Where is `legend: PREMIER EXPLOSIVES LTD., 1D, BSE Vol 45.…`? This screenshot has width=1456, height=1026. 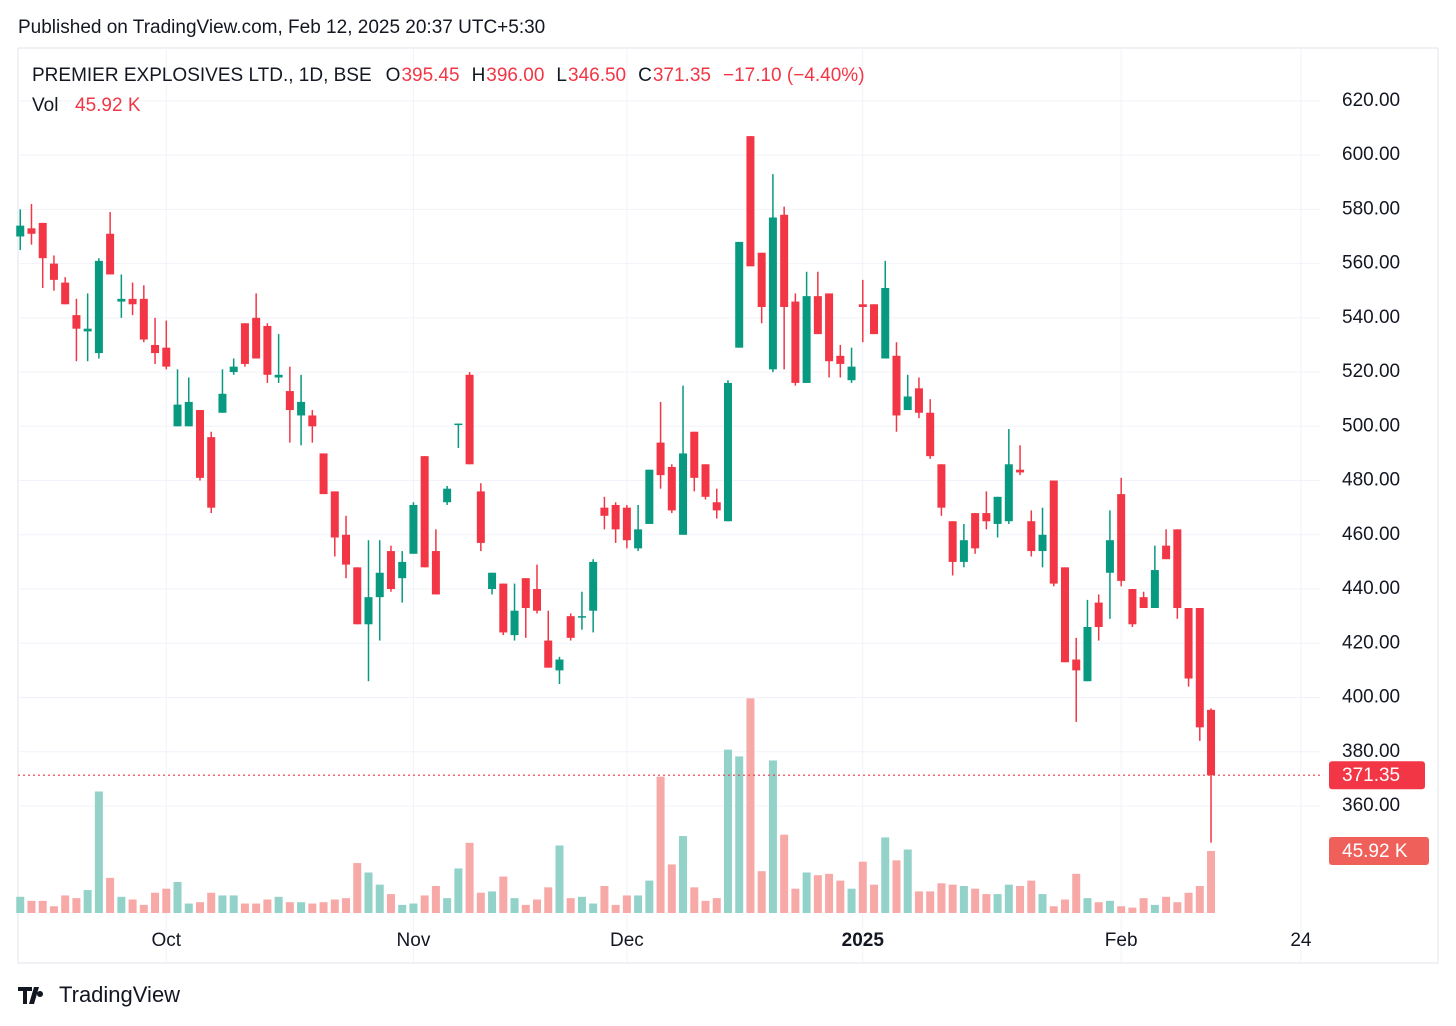 legend: PREMIER EXPLOSIVES LTD., 1D, BSE Vol 45.… is located at coordinates (448, 90).